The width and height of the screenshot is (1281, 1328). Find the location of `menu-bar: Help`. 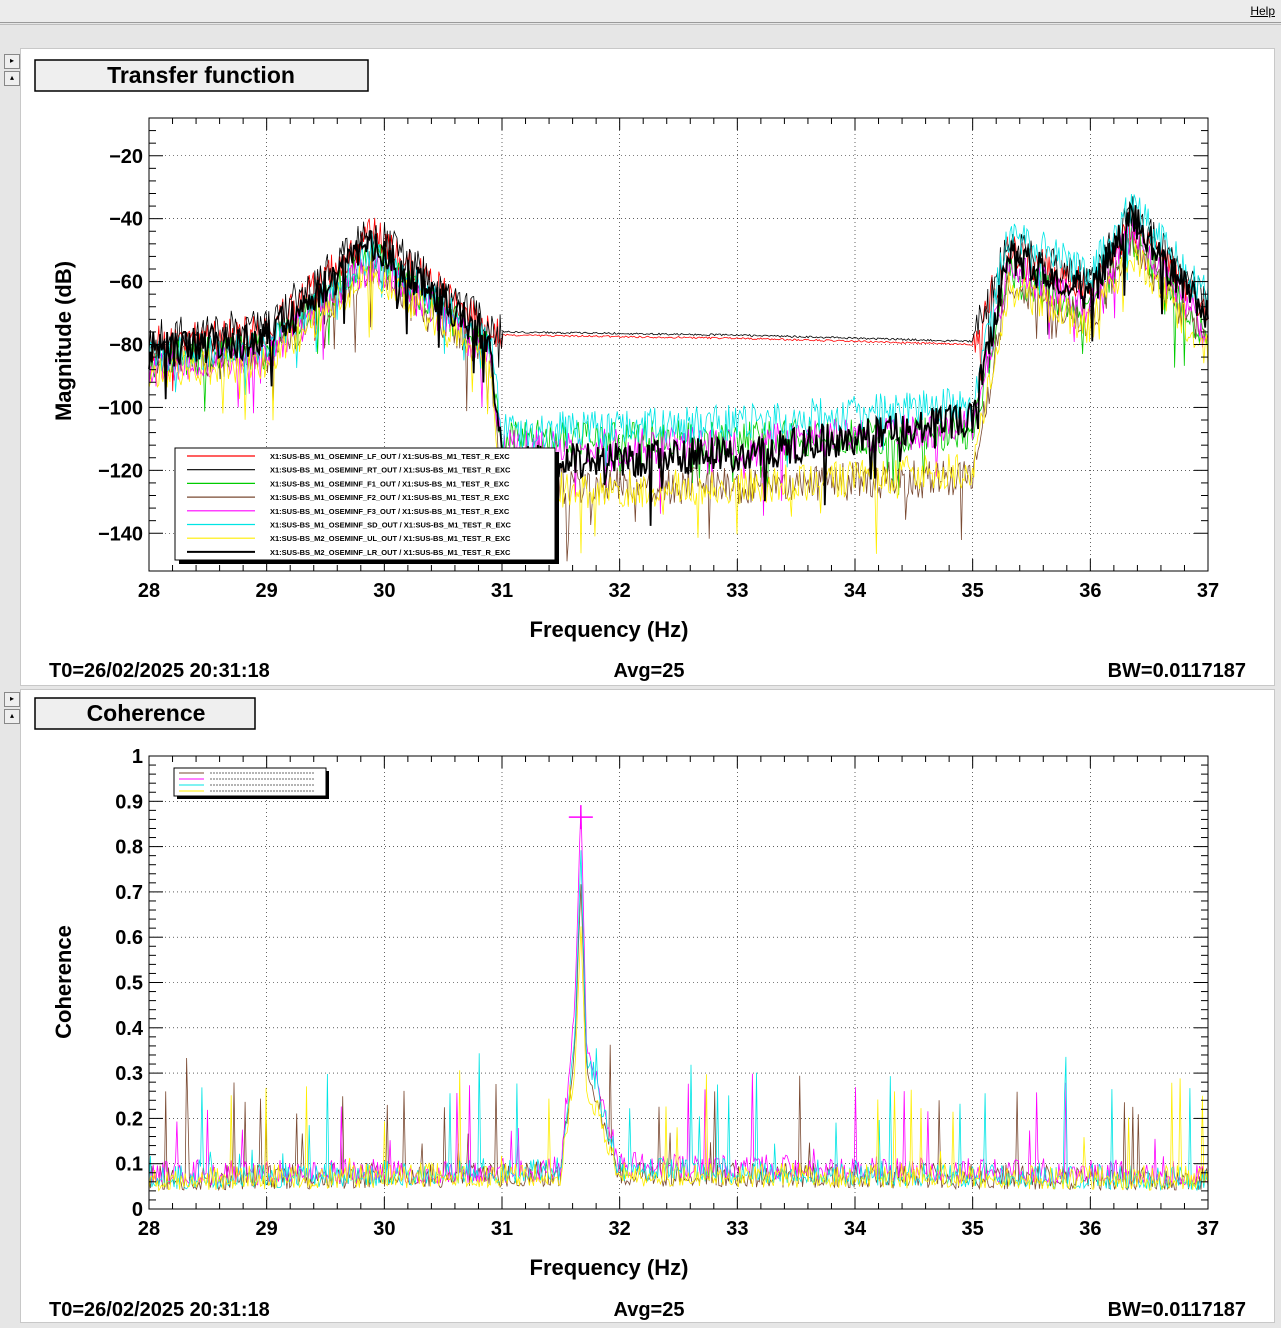

menu-bar: Help is located at coordinates (640, 11).